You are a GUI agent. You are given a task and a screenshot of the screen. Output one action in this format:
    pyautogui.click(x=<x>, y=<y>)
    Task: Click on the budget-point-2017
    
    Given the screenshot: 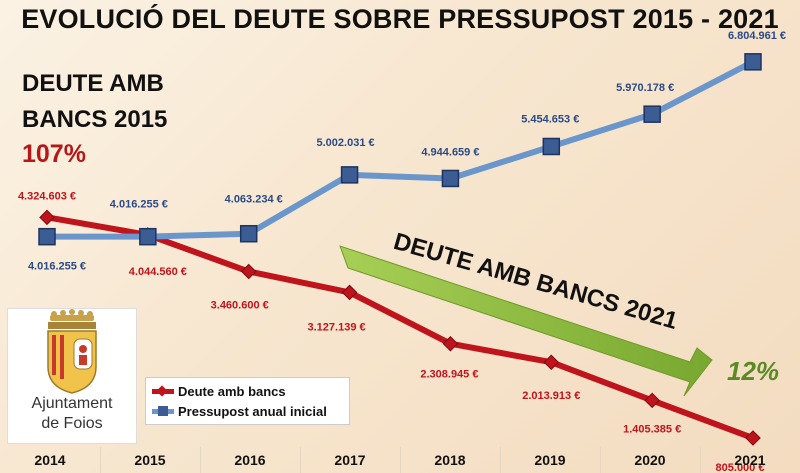 What is the action you would take?
    pyautogui.click(x=349, y=175)
    